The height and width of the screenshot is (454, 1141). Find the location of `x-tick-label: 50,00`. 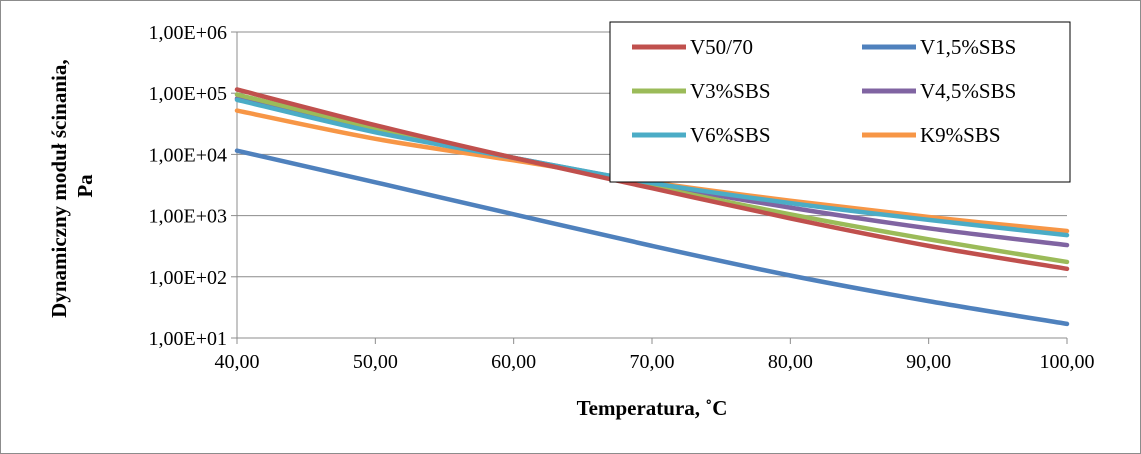

x-tick-label: 50,00 is located at coordinates (375, 362).